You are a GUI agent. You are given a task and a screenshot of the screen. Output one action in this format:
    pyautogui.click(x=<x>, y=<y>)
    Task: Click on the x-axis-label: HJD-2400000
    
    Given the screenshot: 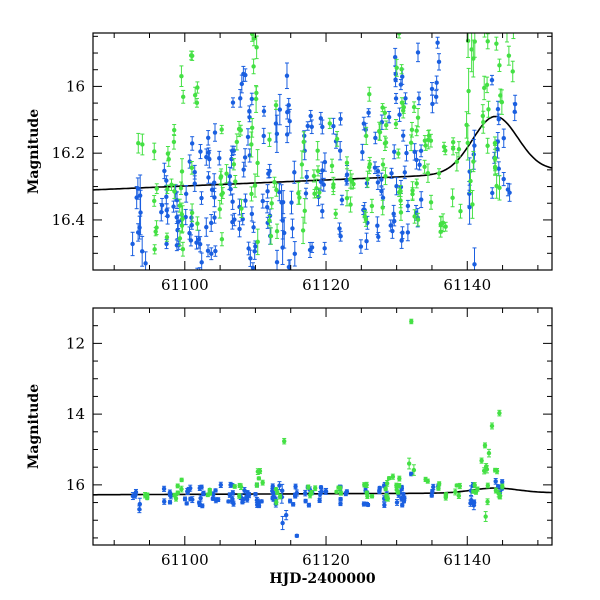 What is the action you would take?
    pyautogui.click(x=322, y=579)
    